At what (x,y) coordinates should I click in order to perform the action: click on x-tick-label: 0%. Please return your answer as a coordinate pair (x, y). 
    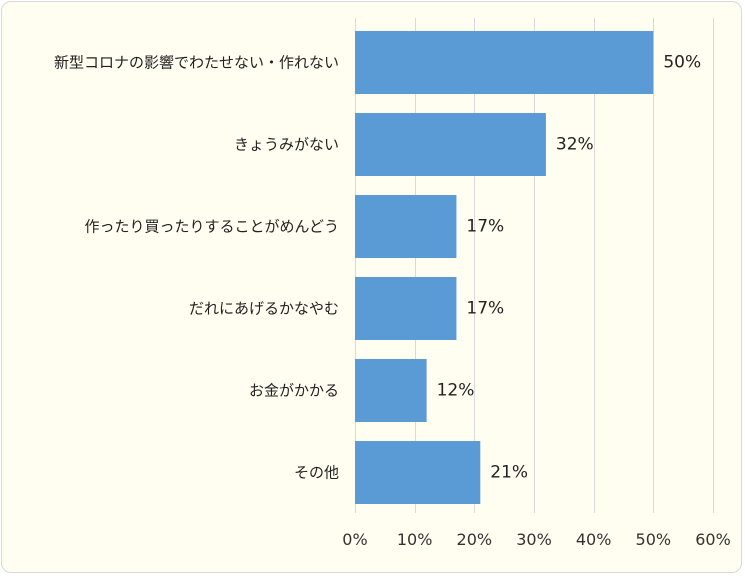
    Looking at the image, I should click on (354, 539).